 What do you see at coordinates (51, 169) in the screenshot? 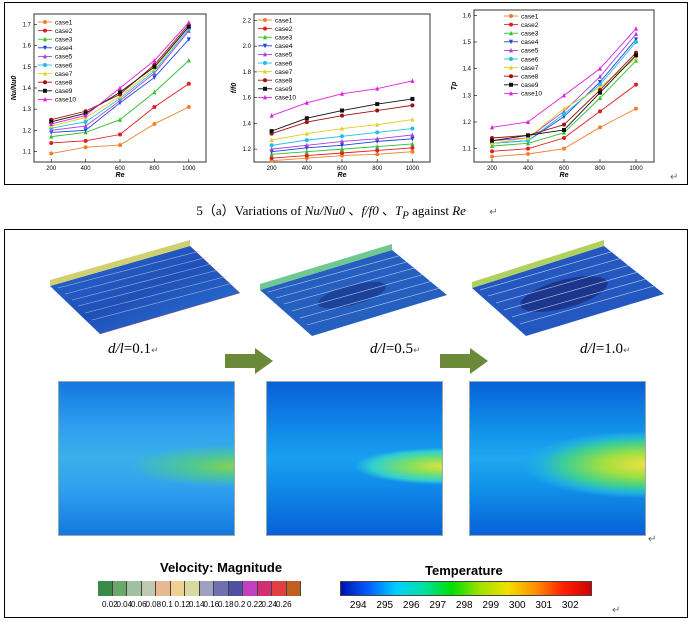
I see `x-tick-label: 200` at bounding box center [51, 169].